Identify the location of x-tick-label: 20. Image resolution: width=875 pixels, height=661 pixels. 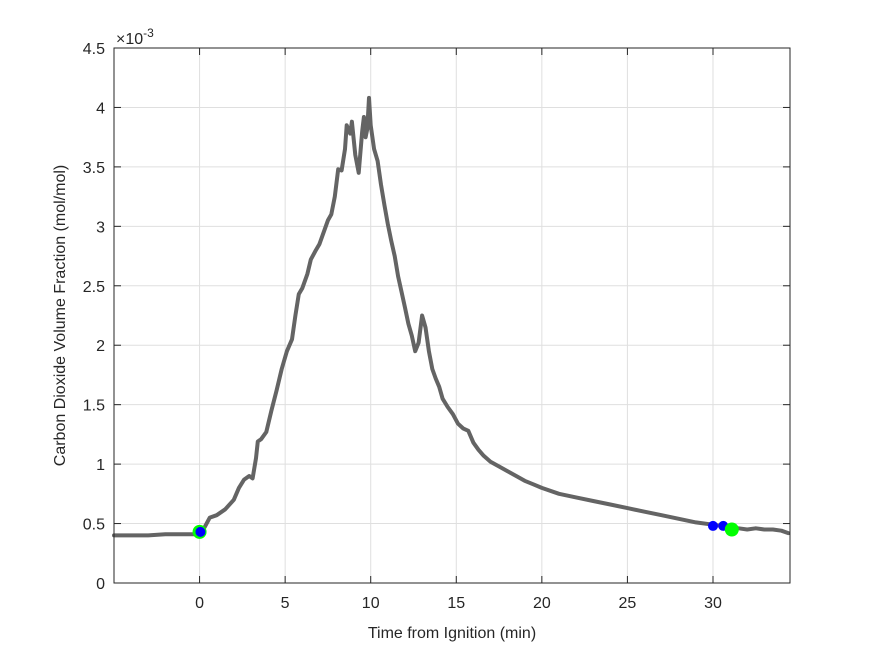
(542, 603).